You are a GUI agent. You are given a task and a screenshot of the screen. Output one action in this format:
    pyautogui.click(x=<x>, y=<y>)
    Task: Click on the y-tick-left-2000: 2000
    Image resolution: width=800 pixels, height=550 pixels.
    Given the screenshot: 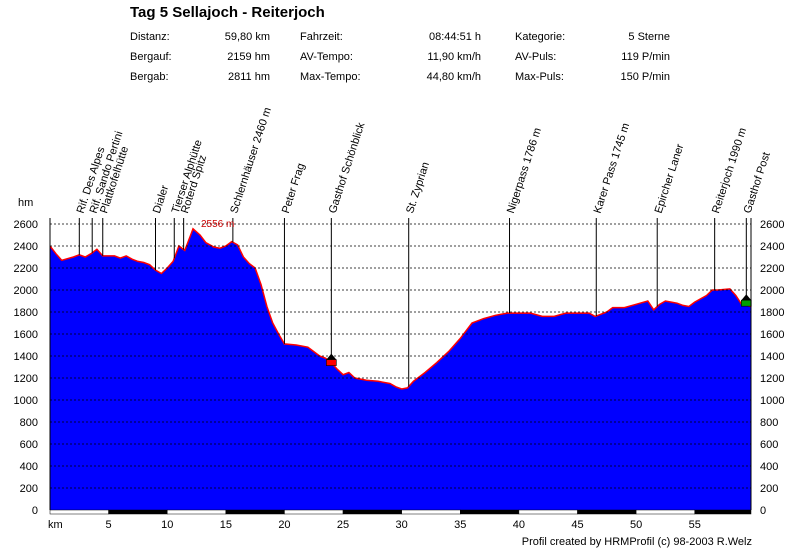 What is the action you would take?
    pyautogui.click(x=26, y=291)
    